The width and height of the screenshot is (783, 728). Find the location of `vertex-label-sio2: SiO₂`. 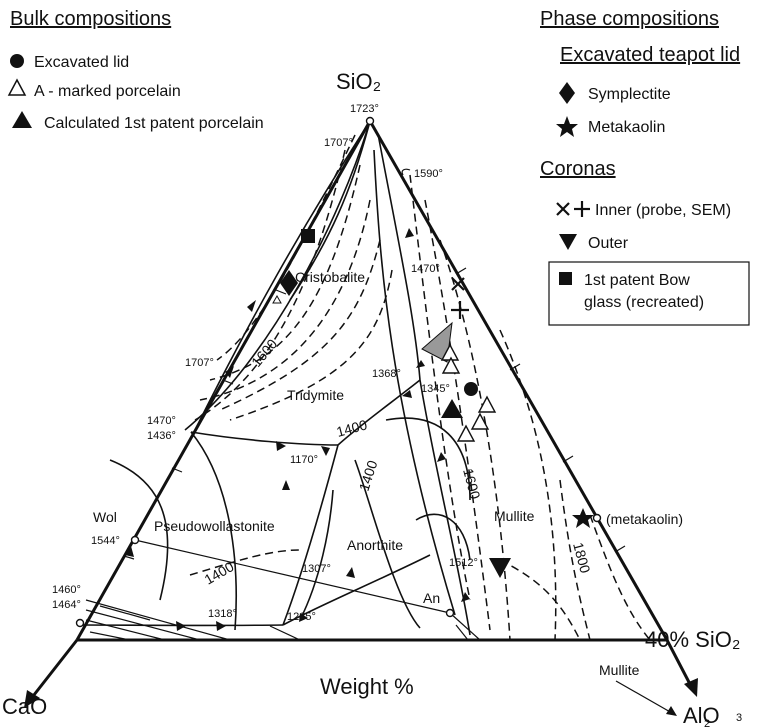

vertex-label-sio2: SiO₂ is located at coordinates (358, 81).